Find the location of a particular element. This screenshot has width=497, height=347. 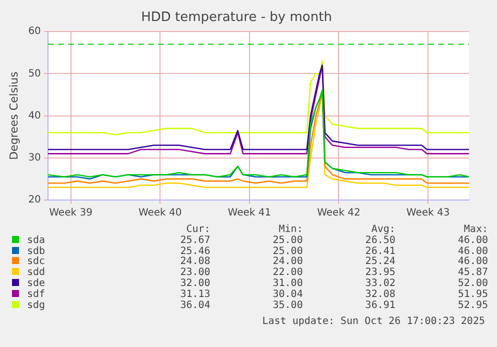

text: 33.02 is located at coordinates (380, 284).